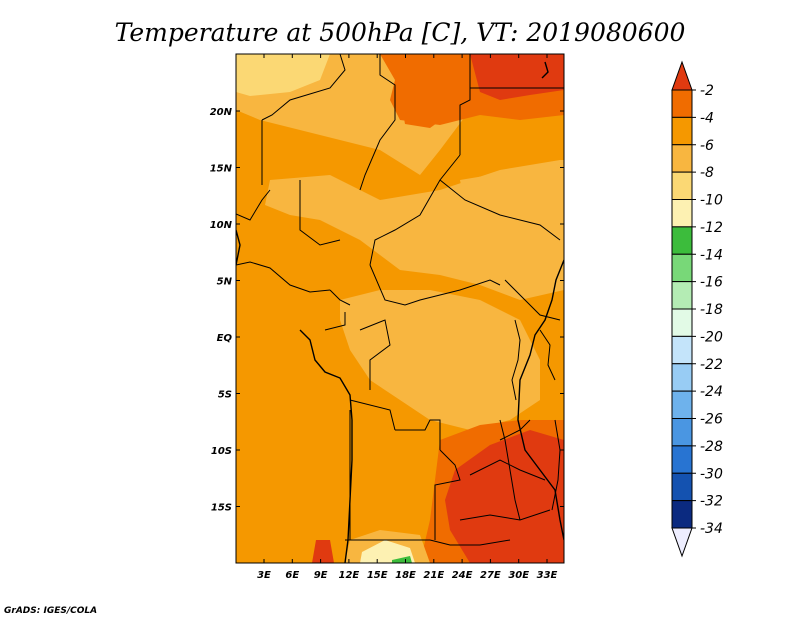  Describe the element at coordinates (711, 420) in the screenshot. I see `colorbar-label: -26` at that location.